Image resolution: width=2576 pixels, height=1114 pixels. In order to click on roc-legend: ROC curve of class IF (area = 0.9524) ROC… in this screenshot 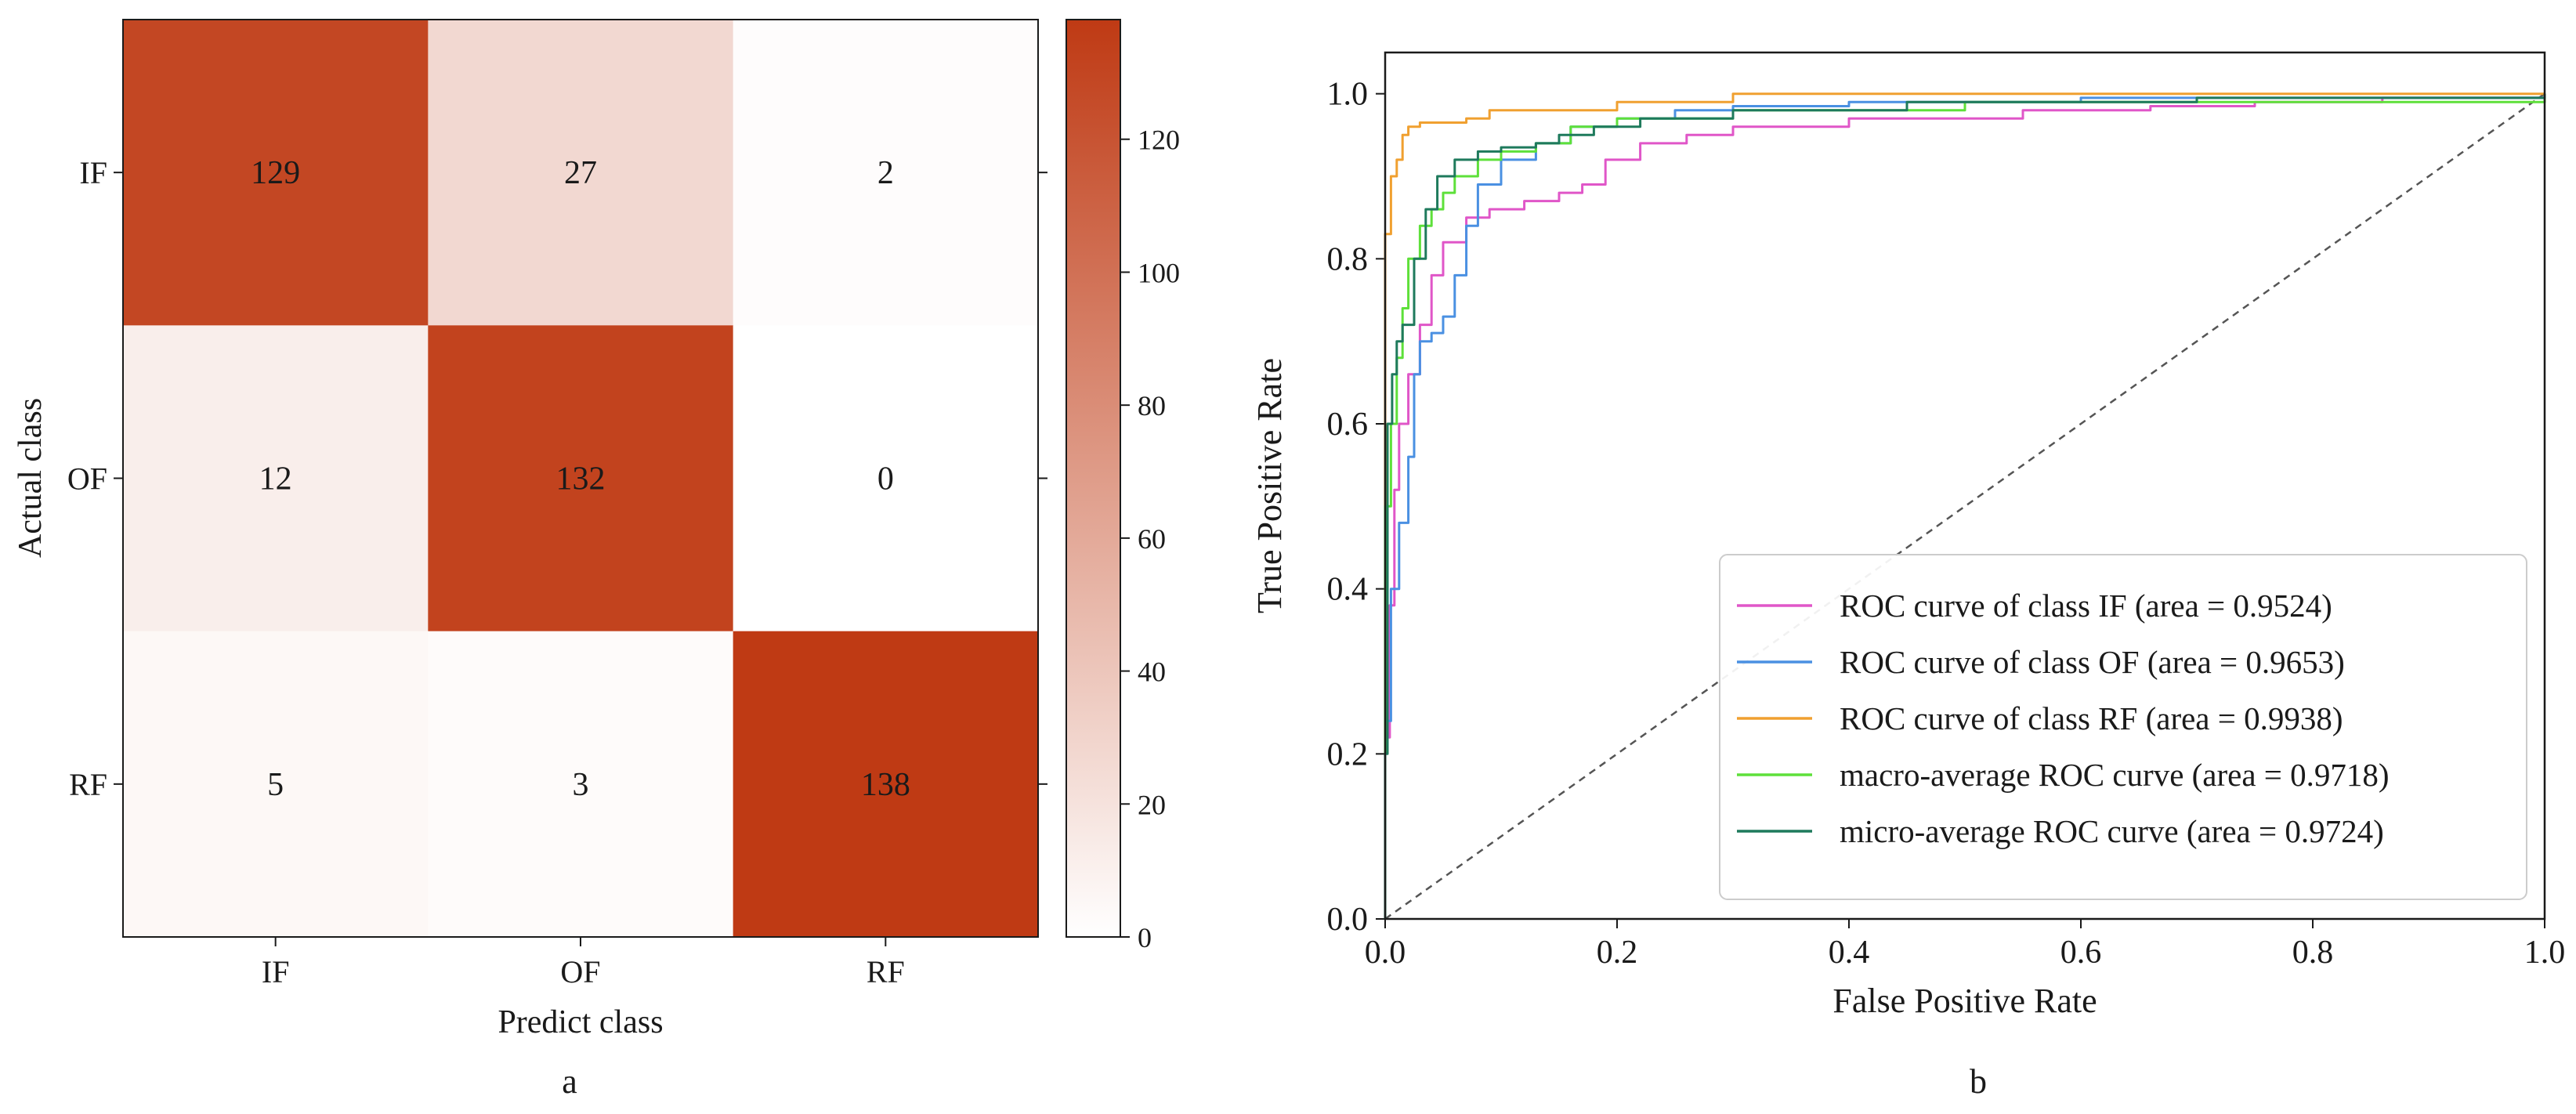, I will do `click(2123, 727)`.